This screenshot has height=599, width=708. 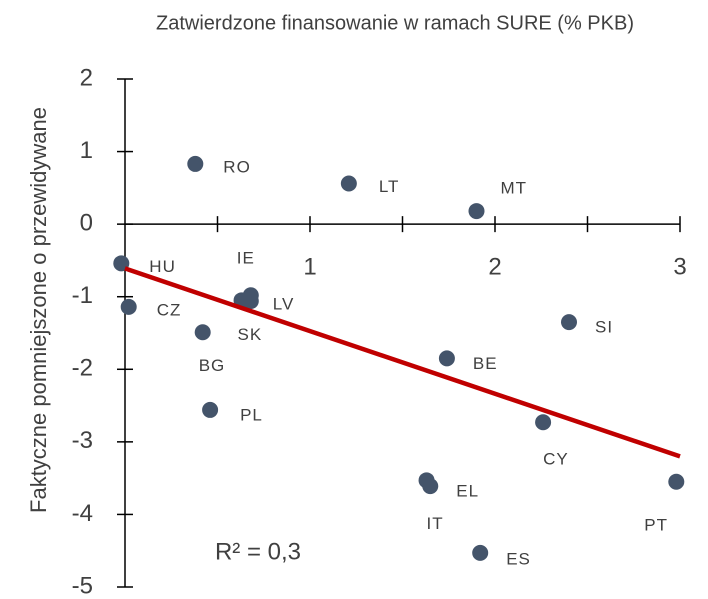 I want to click on point-label: IT, so click(x=435, y=523).